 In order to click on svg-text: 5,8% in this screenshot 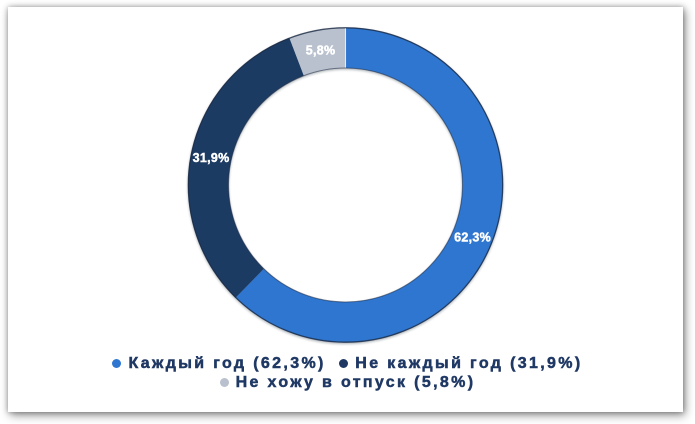, I will do `click(321, 51)`.